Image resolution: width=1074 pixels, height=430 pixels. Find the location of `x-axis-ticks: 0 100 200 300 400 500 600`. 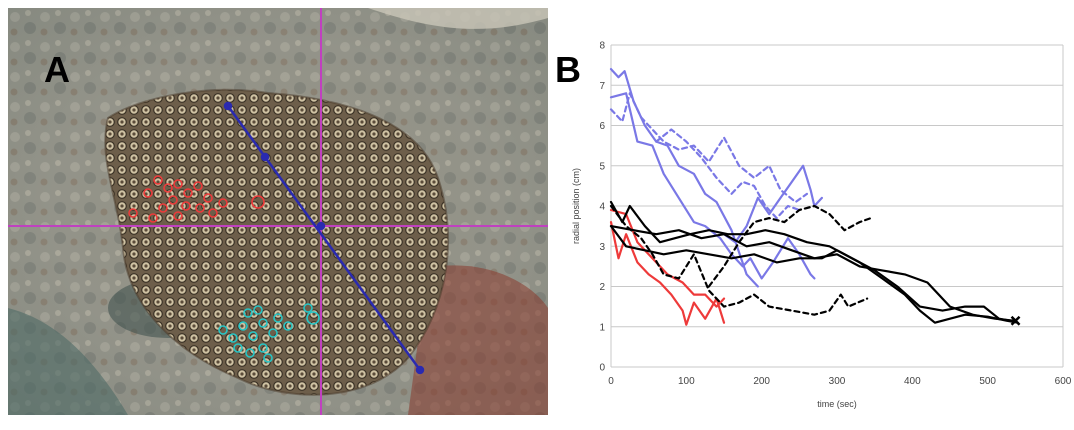

x-axis-ticks: 0 100 200 300 400 500 600 is located at coordinates (840, 381).